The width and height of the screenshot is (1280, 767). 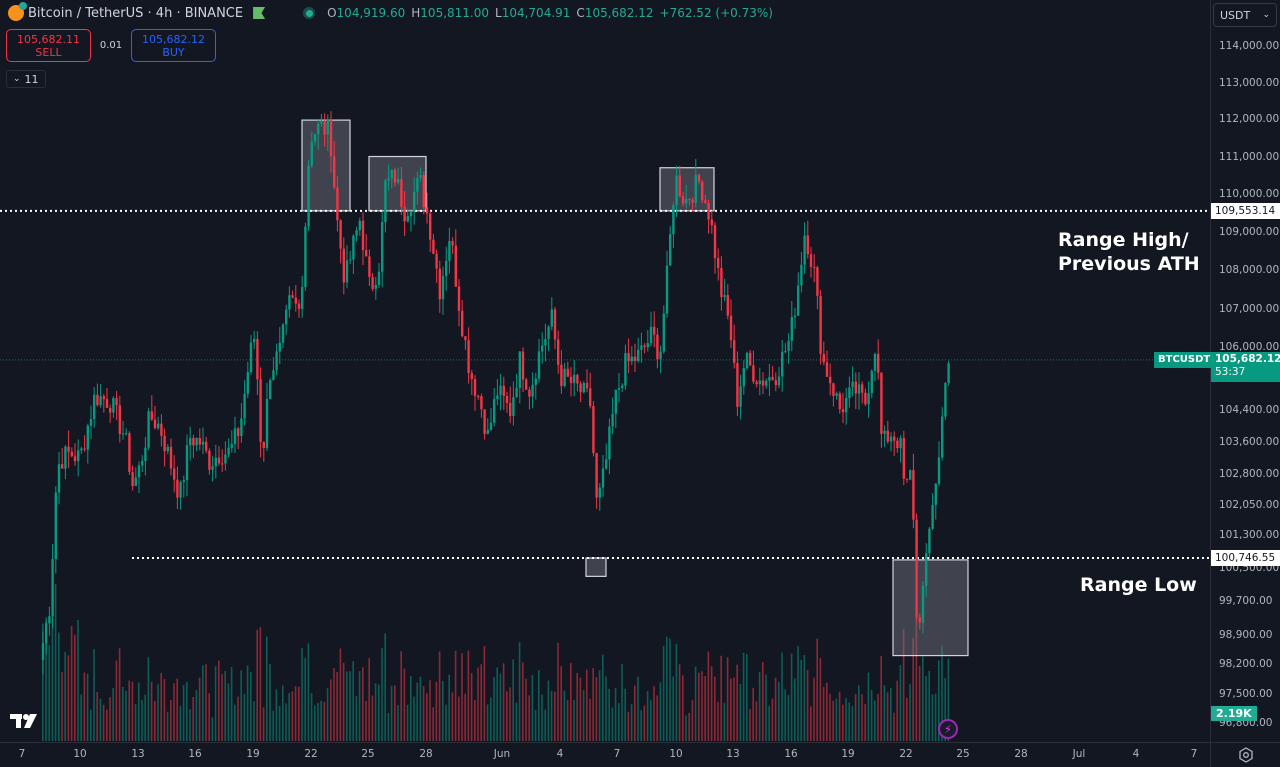 I want to click on sell-button: 105,682.11 SELL, so click(x=48, y=45).